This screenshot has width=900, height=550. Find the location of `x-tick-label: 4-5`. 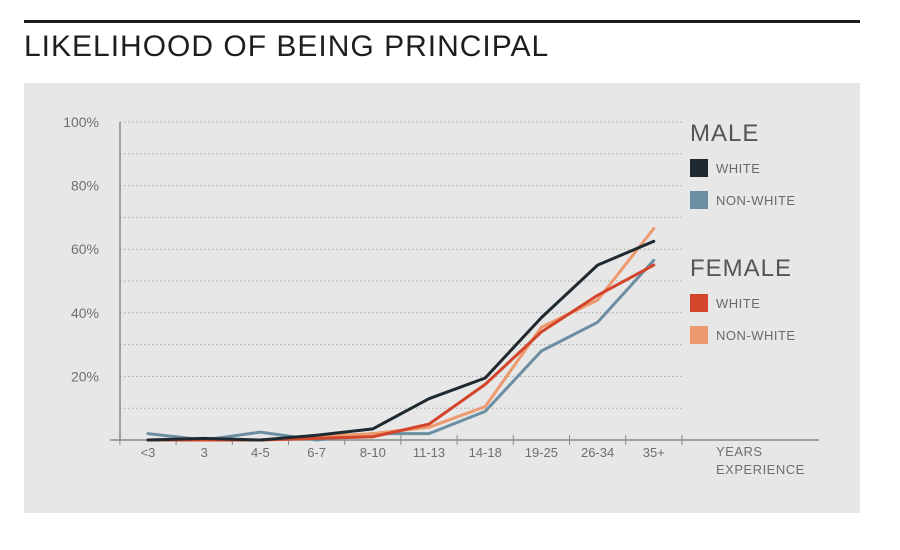

x-tick-label: 4-5 is located at coordinates (260, 452).